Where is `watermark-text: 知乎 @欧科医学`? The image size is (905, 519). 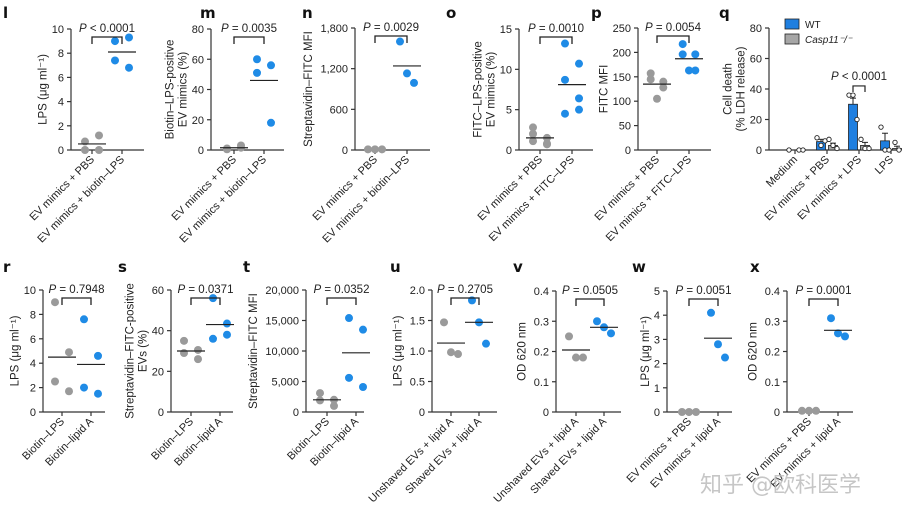
watermark-text: 知乎 @欧科医学 is located at coordinates (780, 485).